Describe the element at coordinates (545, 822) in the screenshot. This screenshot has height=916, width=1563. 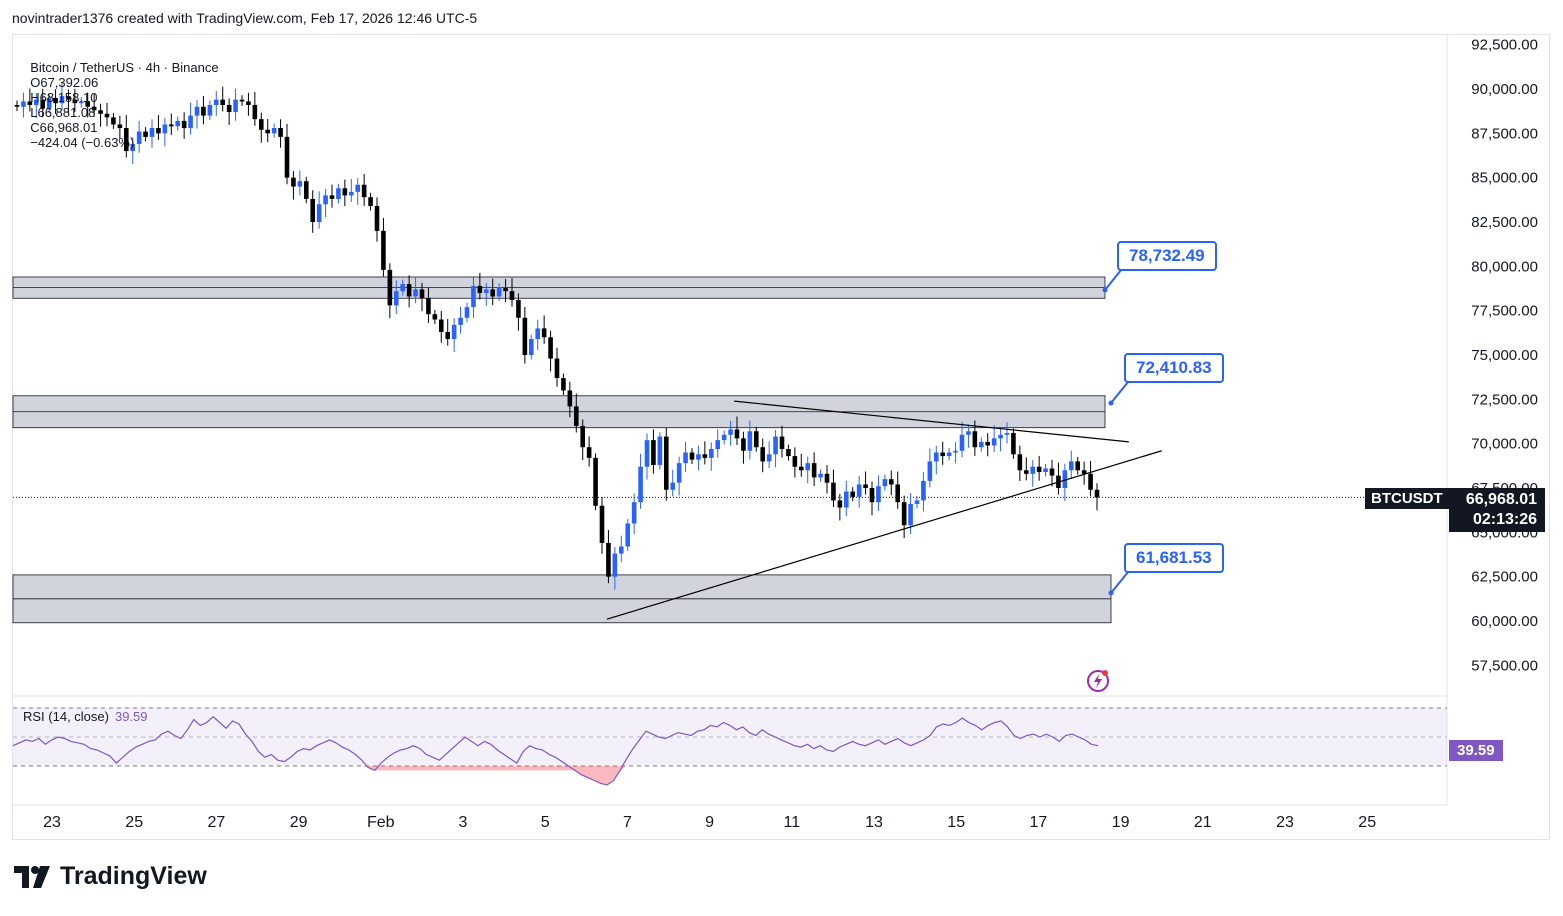
I see `time-tick-label: 5` at that location.